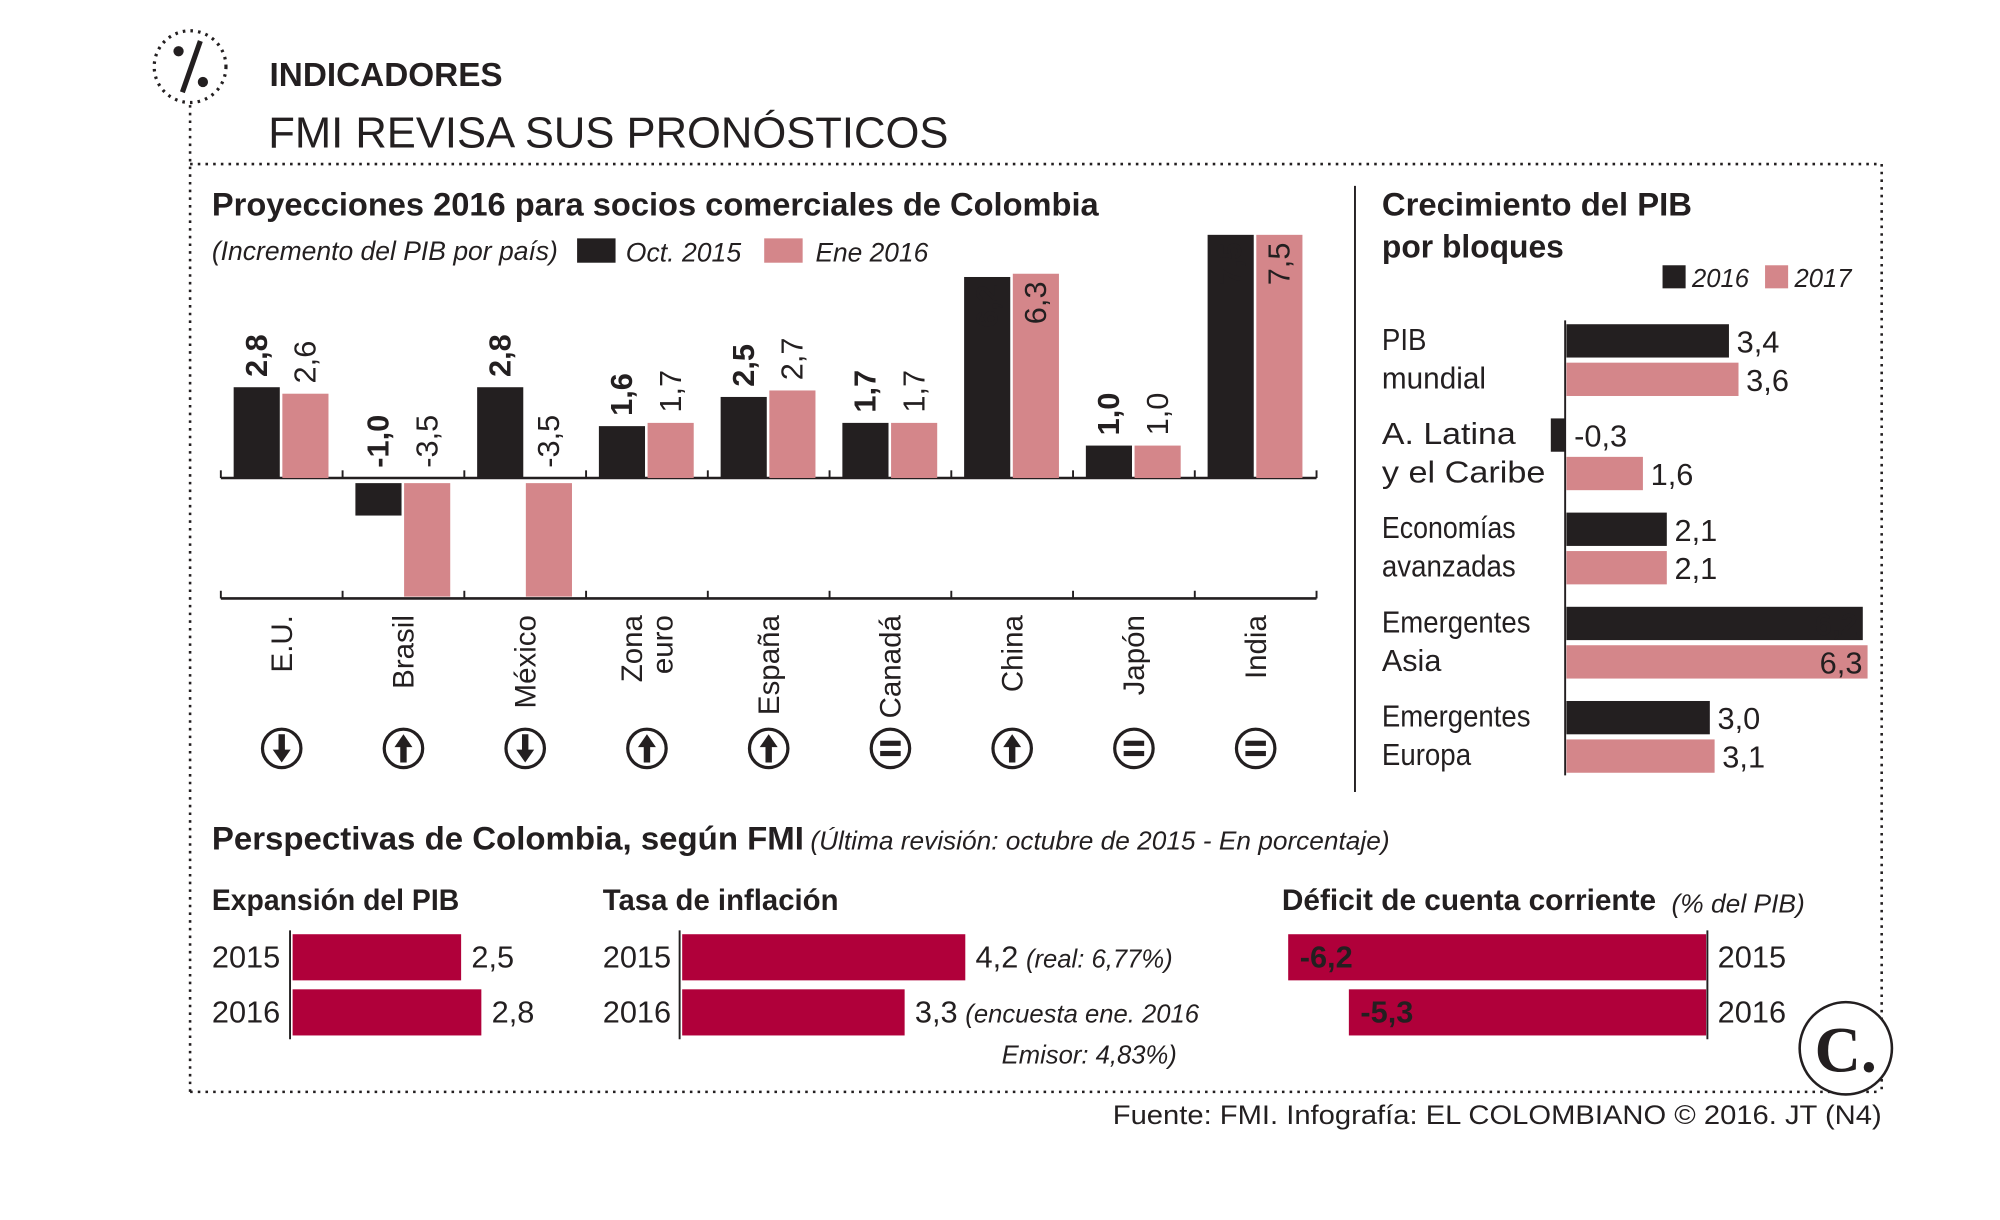 The height and width of the screenshot is (1220, 2000). Describe the element at coordinates (871, 252) in the screenshot. I see `legend-label-ene2016: Ene 2016` at that location.